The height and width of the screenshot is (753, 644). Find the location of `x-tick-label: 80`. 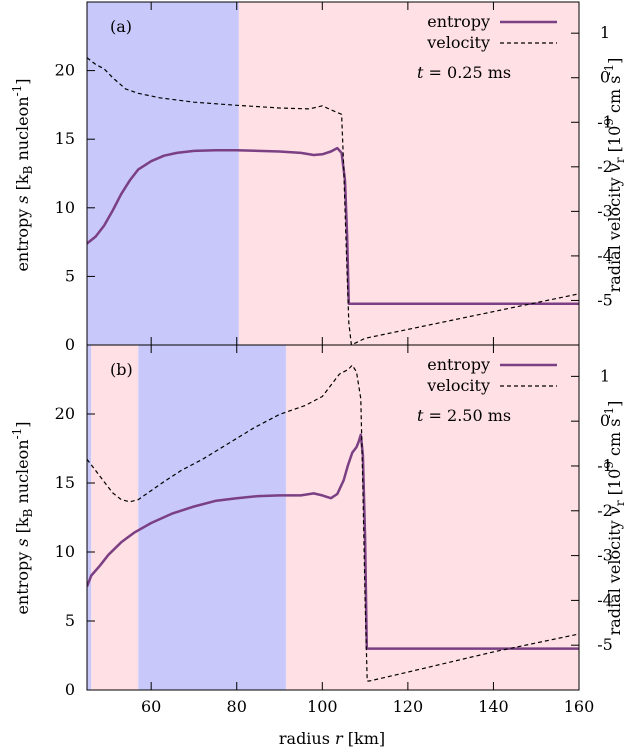

x-tick-label: 80 is located at coordinates (237, 706).